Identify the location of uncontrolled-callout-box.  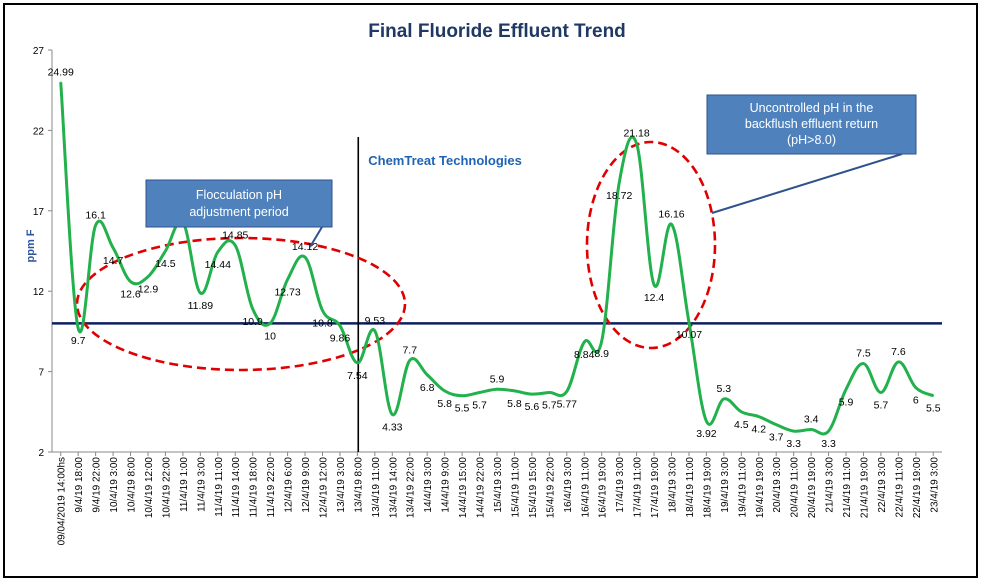
(811, 124).